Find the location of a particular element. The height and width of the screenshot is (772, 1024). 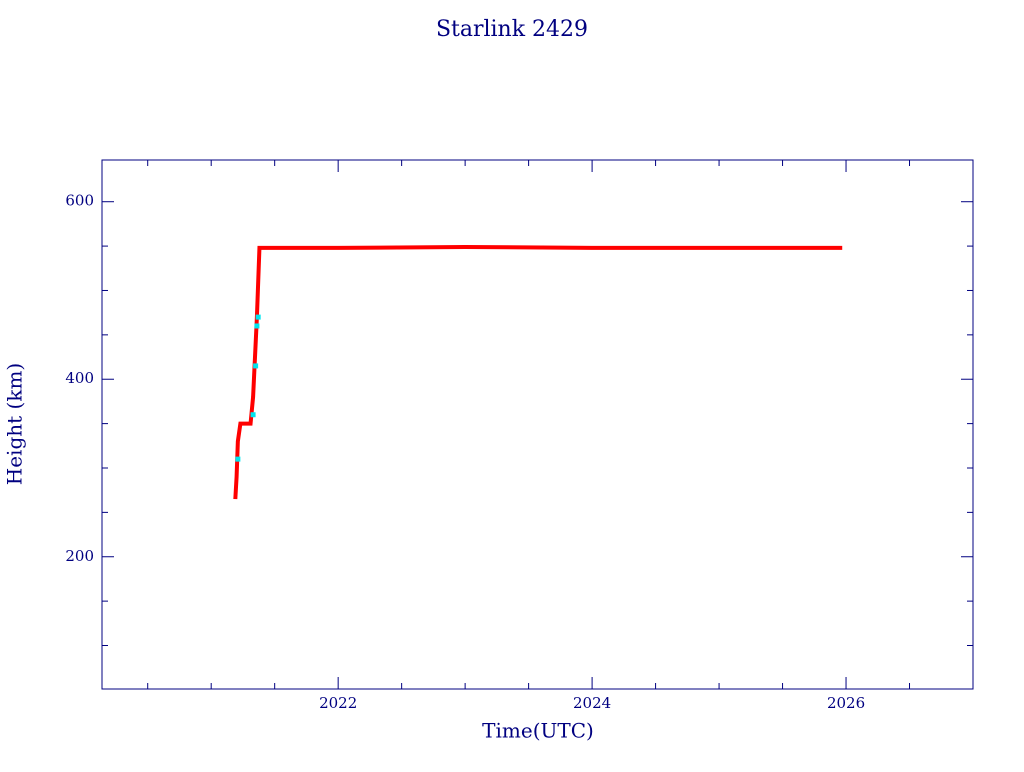

x-tick-label: 2024 is located at coordinates (592, 703).